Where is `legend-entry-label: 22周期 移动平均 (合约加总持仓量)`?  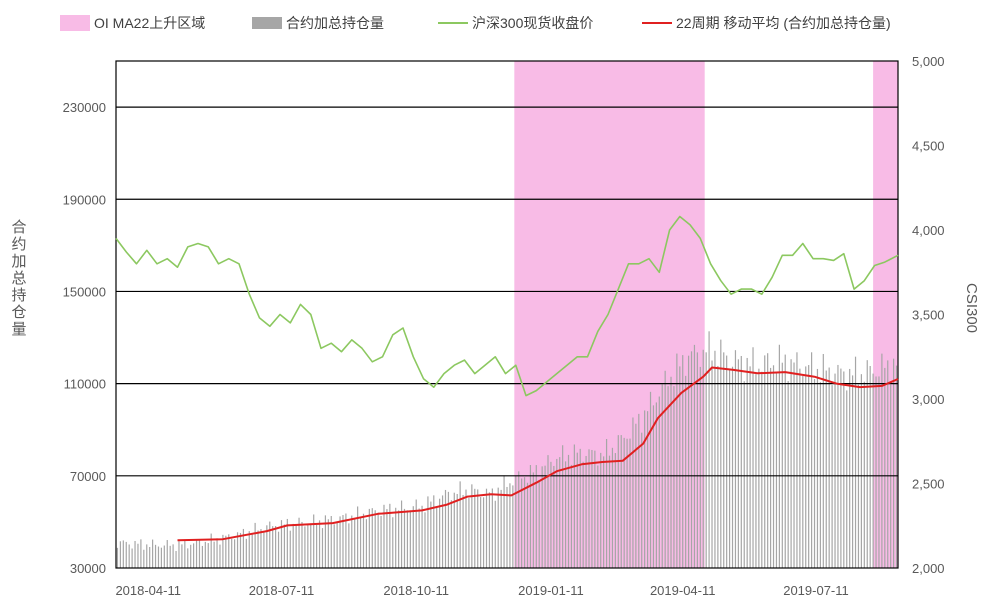
legend-entry-label: 22周期 移动平均 (合约加总持仓量) is located at coordinates (783, 23).